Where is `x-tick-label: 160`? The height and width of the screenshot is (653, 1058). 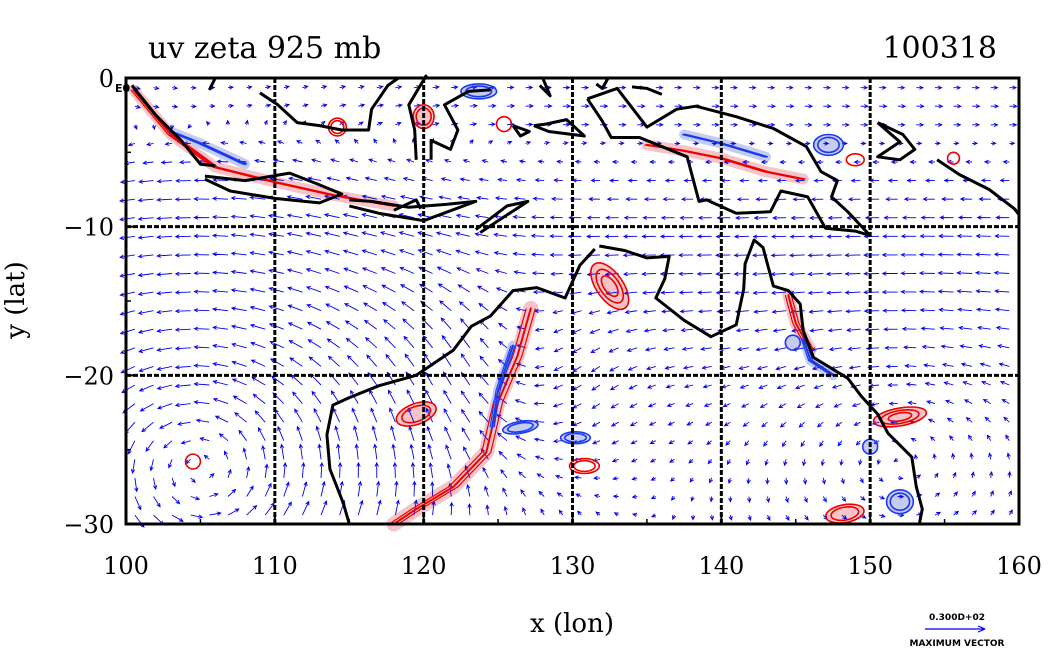 x-tick-label: 160 is located at coordinates (1019, 566).